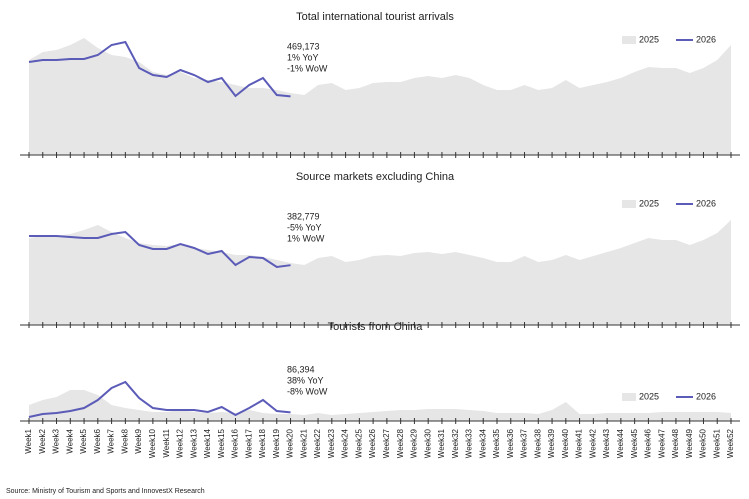 The width and height of the screenshot is (749, 499). I want to click on x-tick-label: Week23, so click(331, 443).